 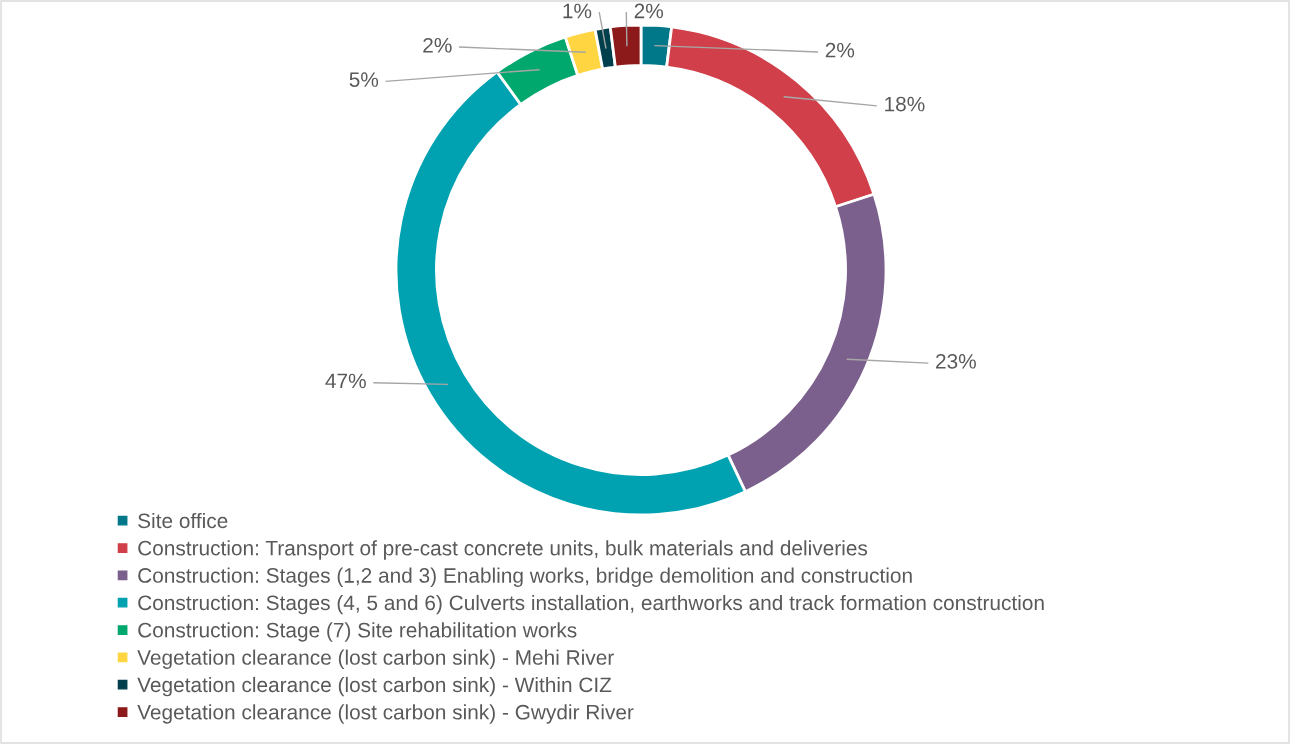 What do you see at coordinates (591, 604) in the screenshot?
I see `legend-label: Construction: Stages (4, 5 and 6) Culverts installation, earthworks and track formation construction` at bounding box center [591, 604].